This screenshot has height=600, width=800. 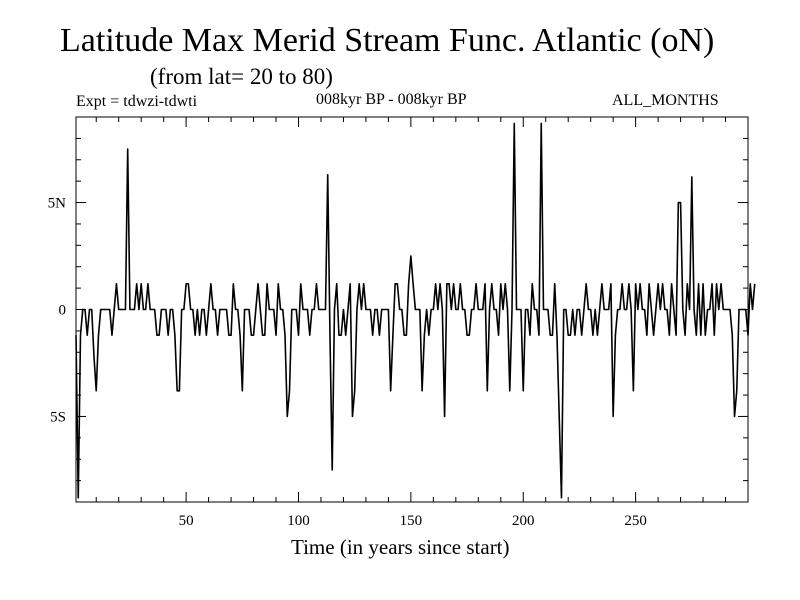 What do you see at coordinates (58, 417) in the screenshot?
I see `y-tick-label: 5S` at bounding box center [58, 417].